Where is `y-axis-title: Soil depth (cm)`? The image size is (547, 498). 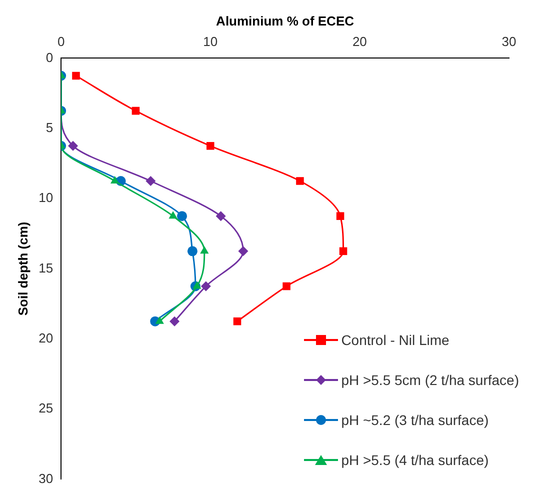 y-axis-title: Soil depth (cm) is located at coordinates (22, 269).